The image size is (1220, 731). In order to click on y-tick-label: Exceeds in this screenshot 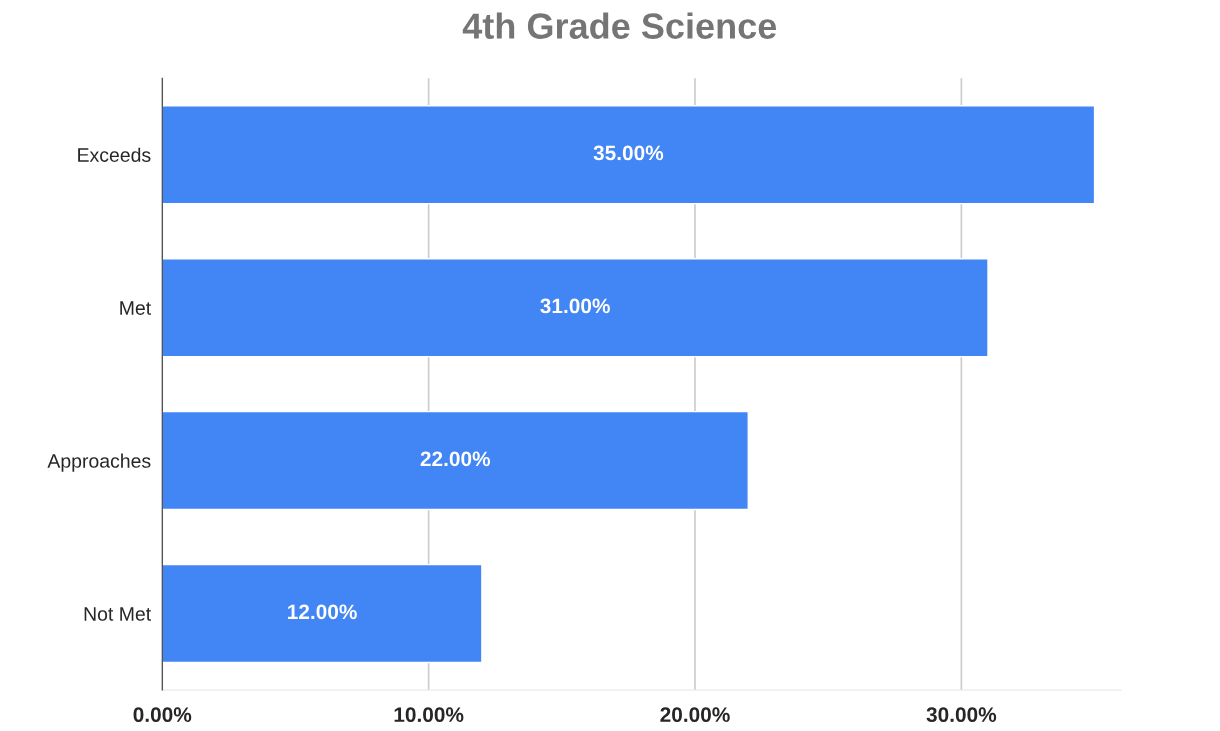, I will do `click(114, 154)`.